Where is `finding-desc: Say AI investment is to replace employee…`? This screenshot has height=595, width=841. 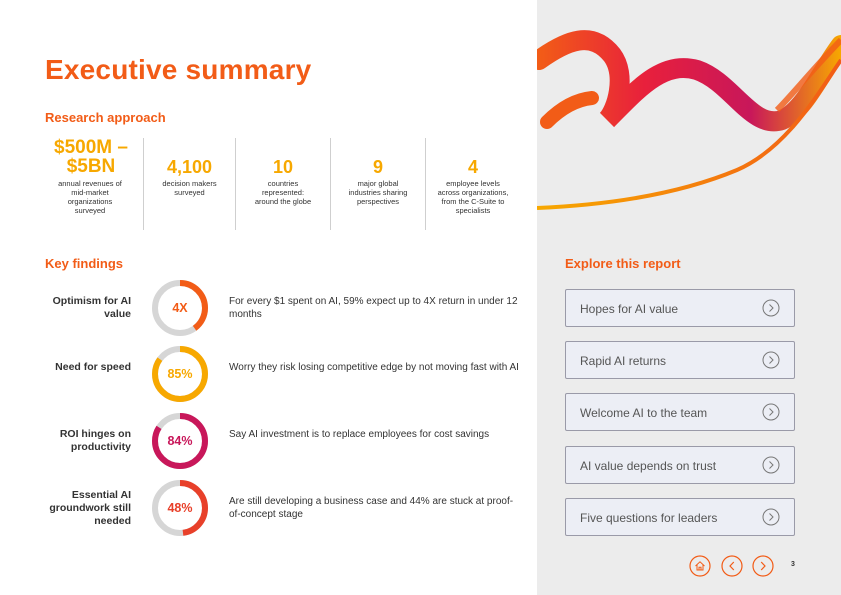
finding-desc: Say AI investment is to replace employee… is located at coordinates (359, 434).